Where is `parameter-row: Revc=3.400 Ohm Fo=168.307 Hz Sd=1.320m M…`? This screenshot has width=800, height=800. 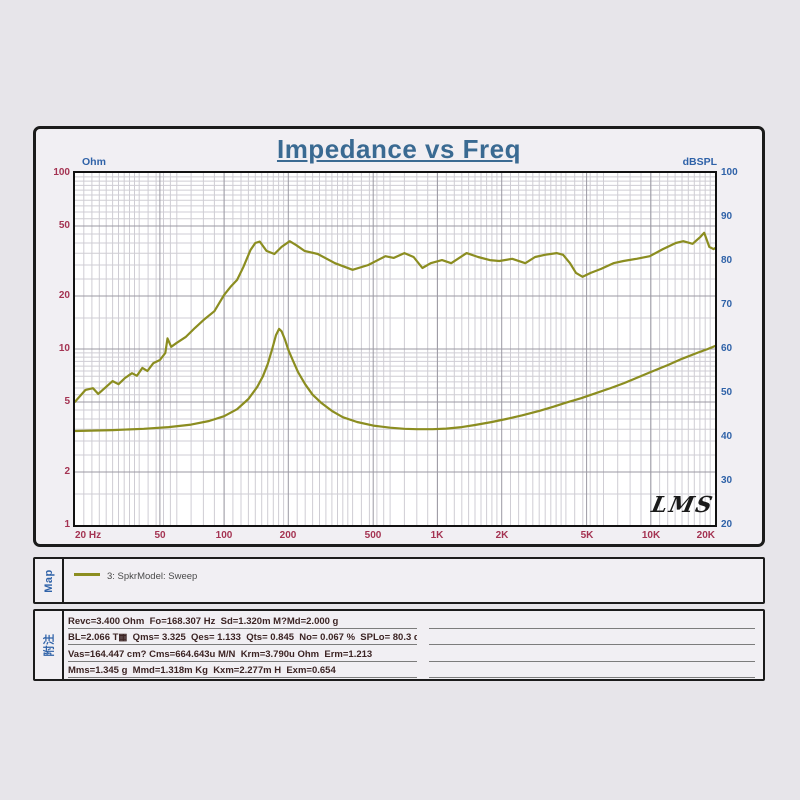
parameter-row: Revc=3.400 Ohm Fo=168.307 Hz Sd=1.320m M… is located at coordinates (413, 622).